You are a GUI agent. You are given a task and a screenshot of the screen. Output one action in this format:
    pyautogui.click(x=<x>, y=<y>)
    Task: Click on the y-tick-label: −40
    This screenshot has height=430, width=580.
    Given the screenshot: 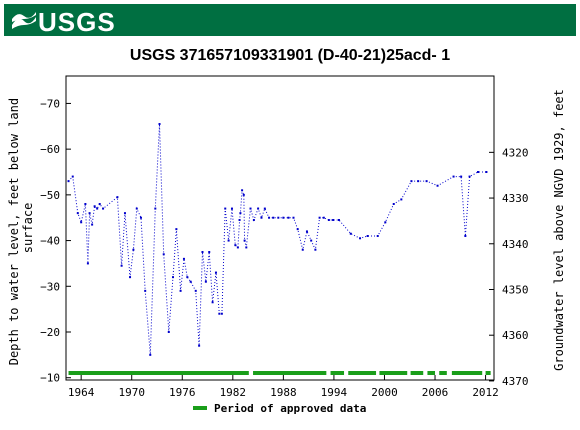 What is the action you would take?
    pyautogui.click(x=50, y=241)
    